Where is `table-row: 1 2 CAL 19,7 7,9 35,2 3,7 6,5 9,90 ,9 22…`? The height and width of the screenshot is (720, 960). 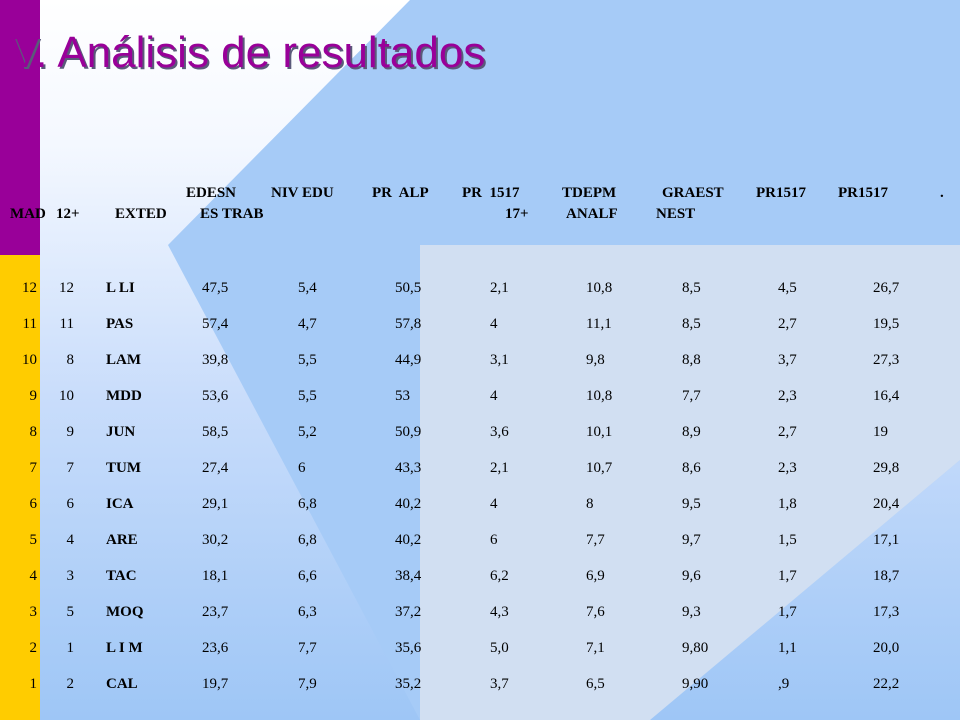
table-row: 1 2 CAL 19,7 7,9 35,2 3,7 6,5 9,90 ,9 22… is located at coordinates (480, 684).